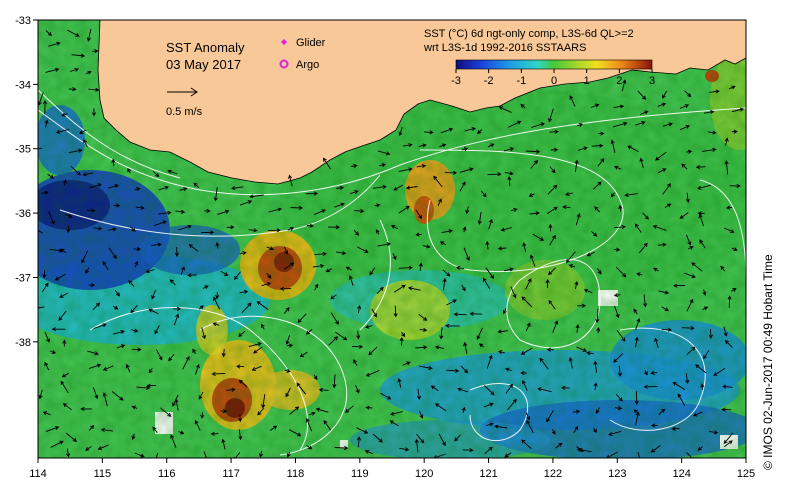  What do you see at coordinates (619, 81) in the screenshot?
I see `colorbar-tick-label: 2` at bounding box center [619, 81].